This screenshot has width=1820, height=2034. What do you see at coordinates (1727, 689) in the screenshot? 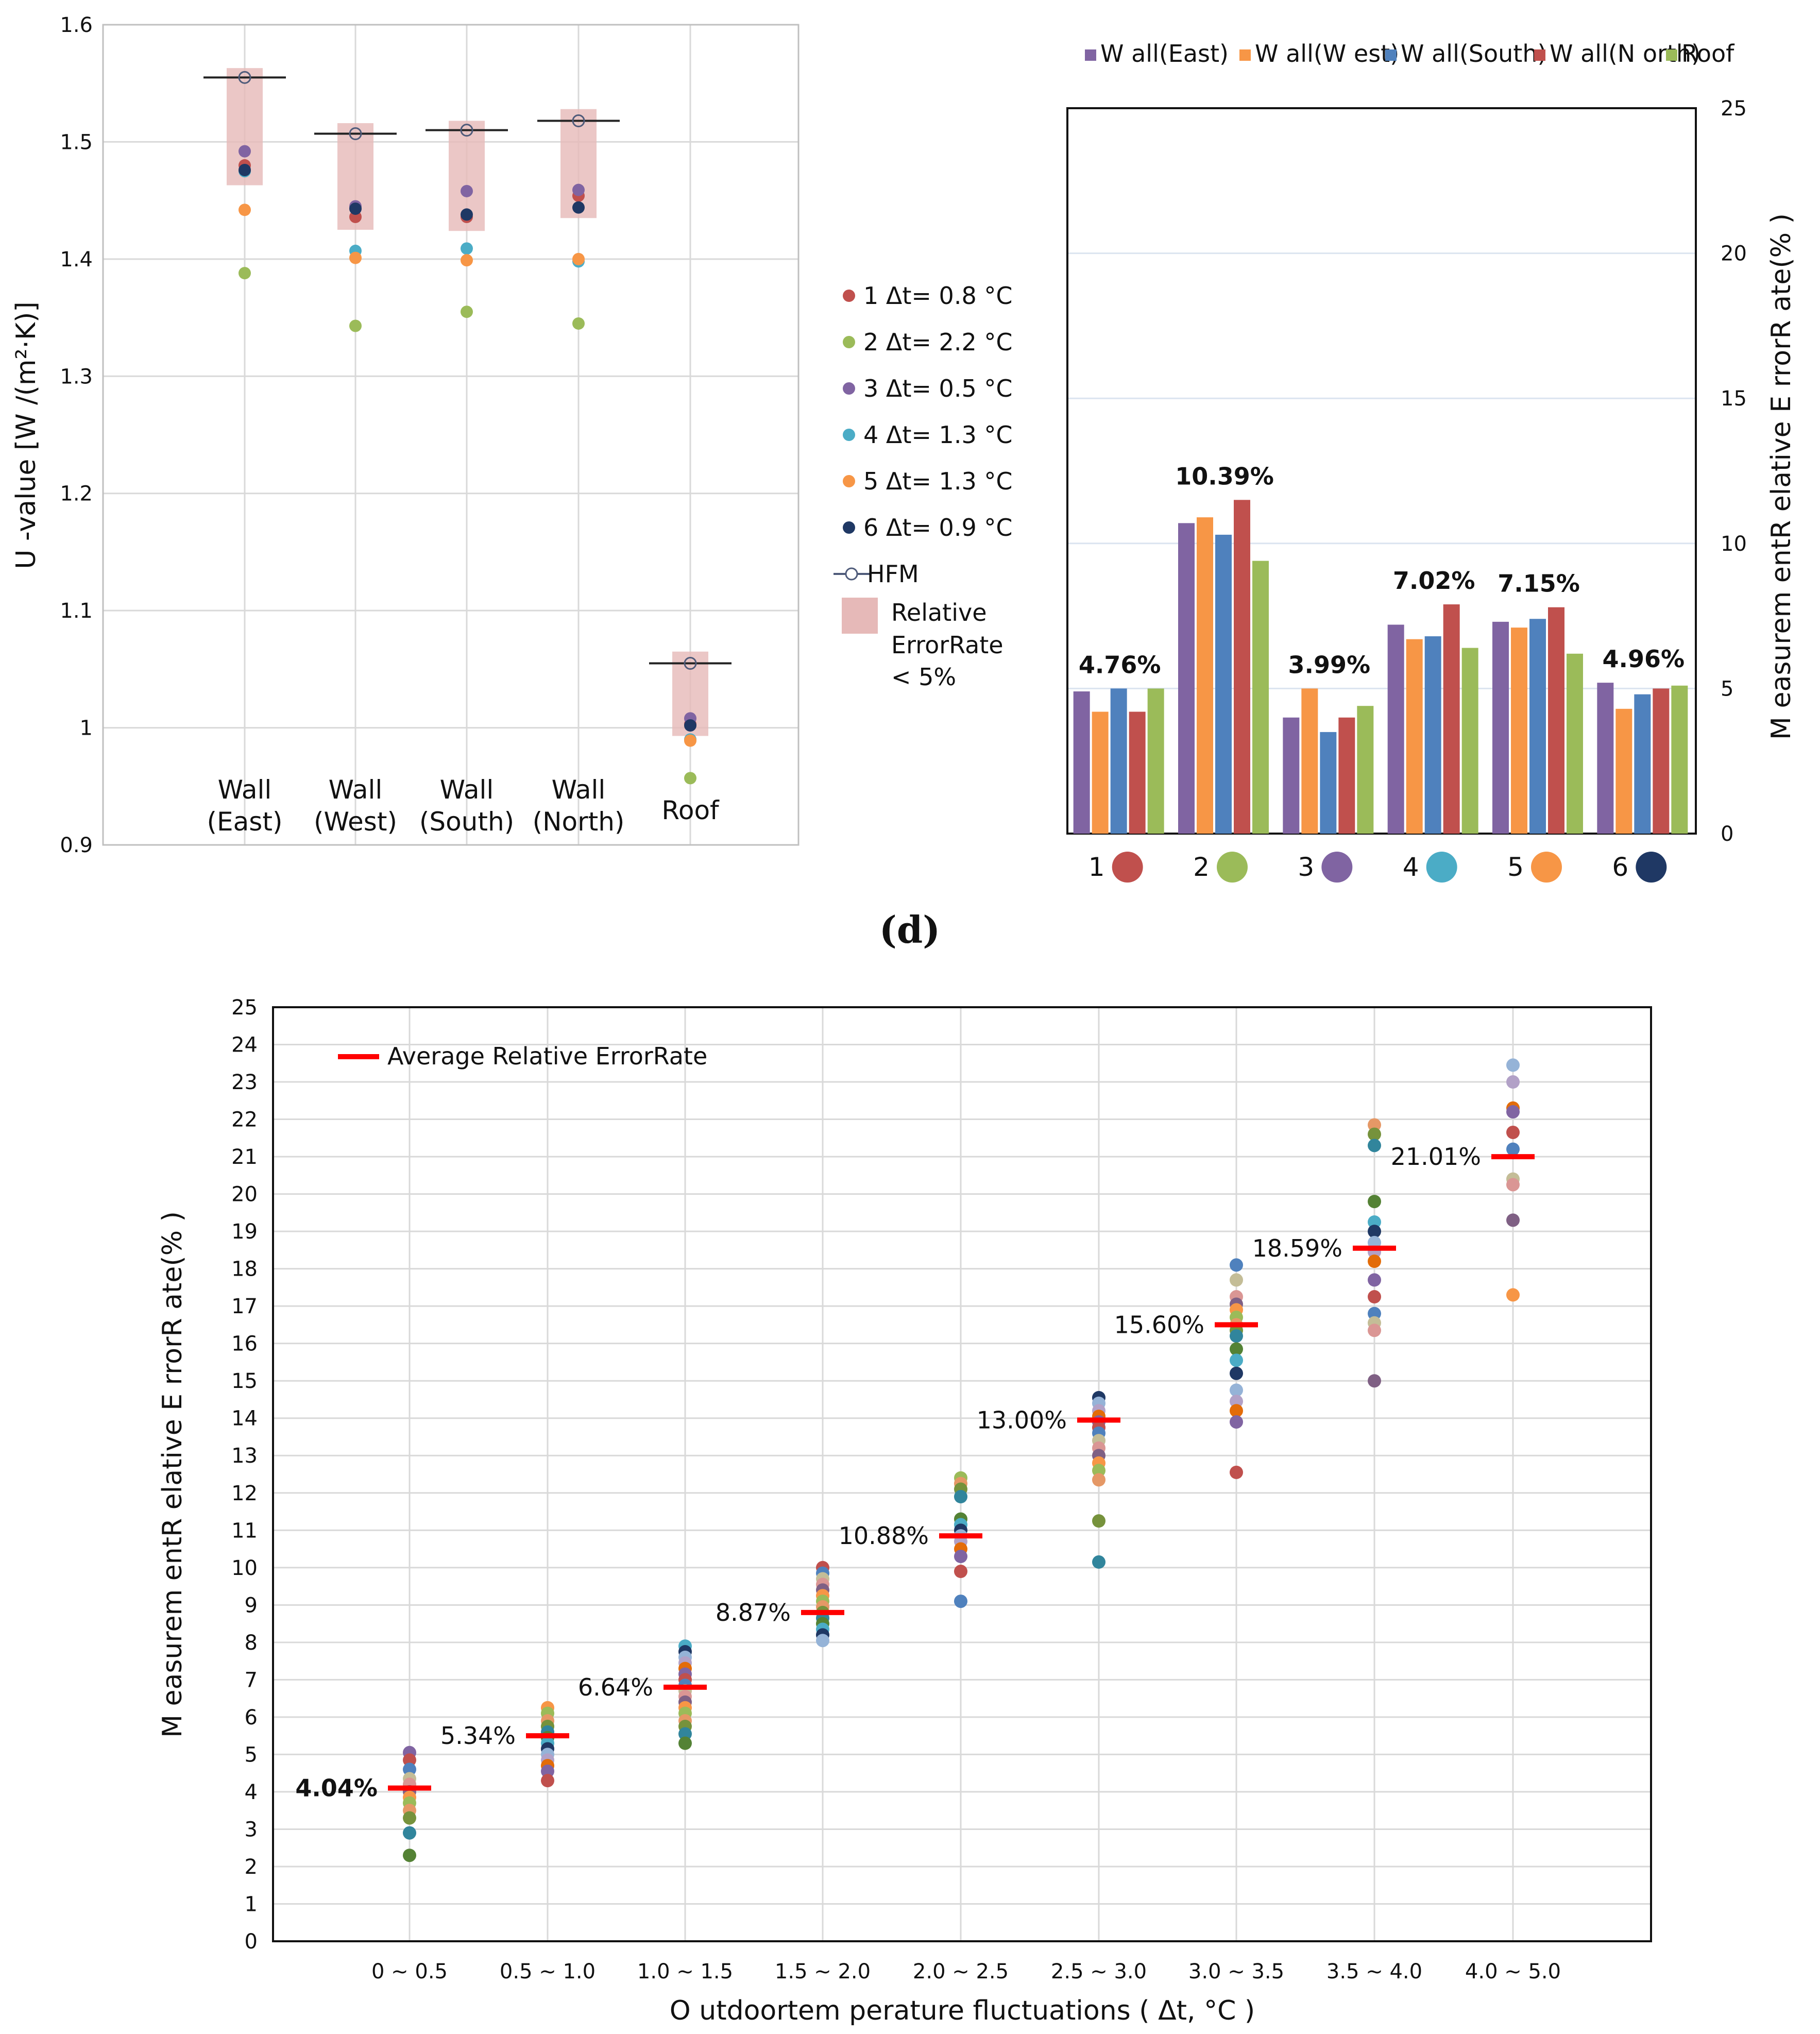
I see `y-tick-label: 5` at bounding box center [1727, 689].